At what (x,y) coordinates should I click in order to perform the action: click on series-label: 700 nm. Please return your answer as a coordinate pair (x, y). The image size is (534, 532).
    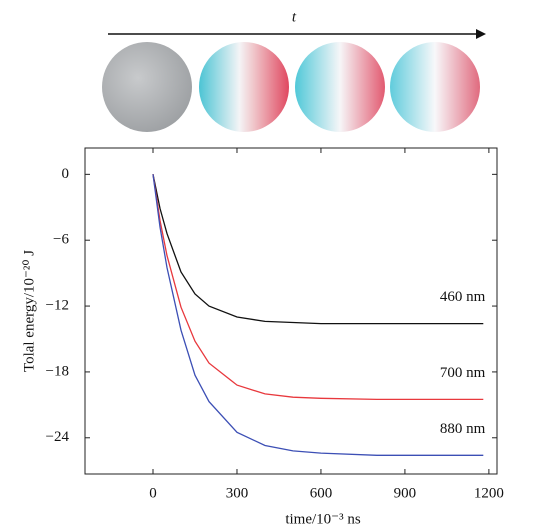
    Looking at the image, I should click on (463, 373).